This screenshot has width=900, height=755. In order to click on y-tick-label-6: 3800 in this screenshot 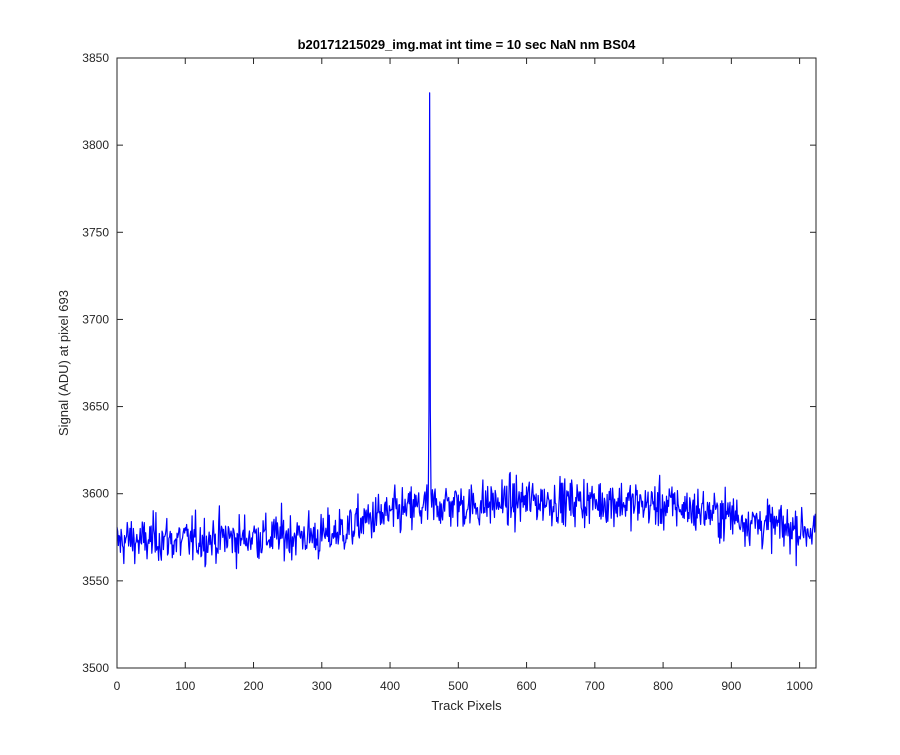, I will do `click(95, 145)`.